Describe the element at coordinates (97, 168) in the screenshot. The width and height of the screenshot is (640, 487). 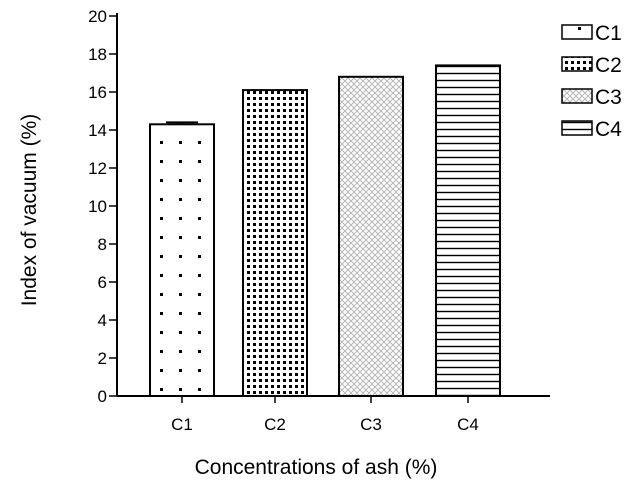
I see `y-tick-label: 12` at that location.